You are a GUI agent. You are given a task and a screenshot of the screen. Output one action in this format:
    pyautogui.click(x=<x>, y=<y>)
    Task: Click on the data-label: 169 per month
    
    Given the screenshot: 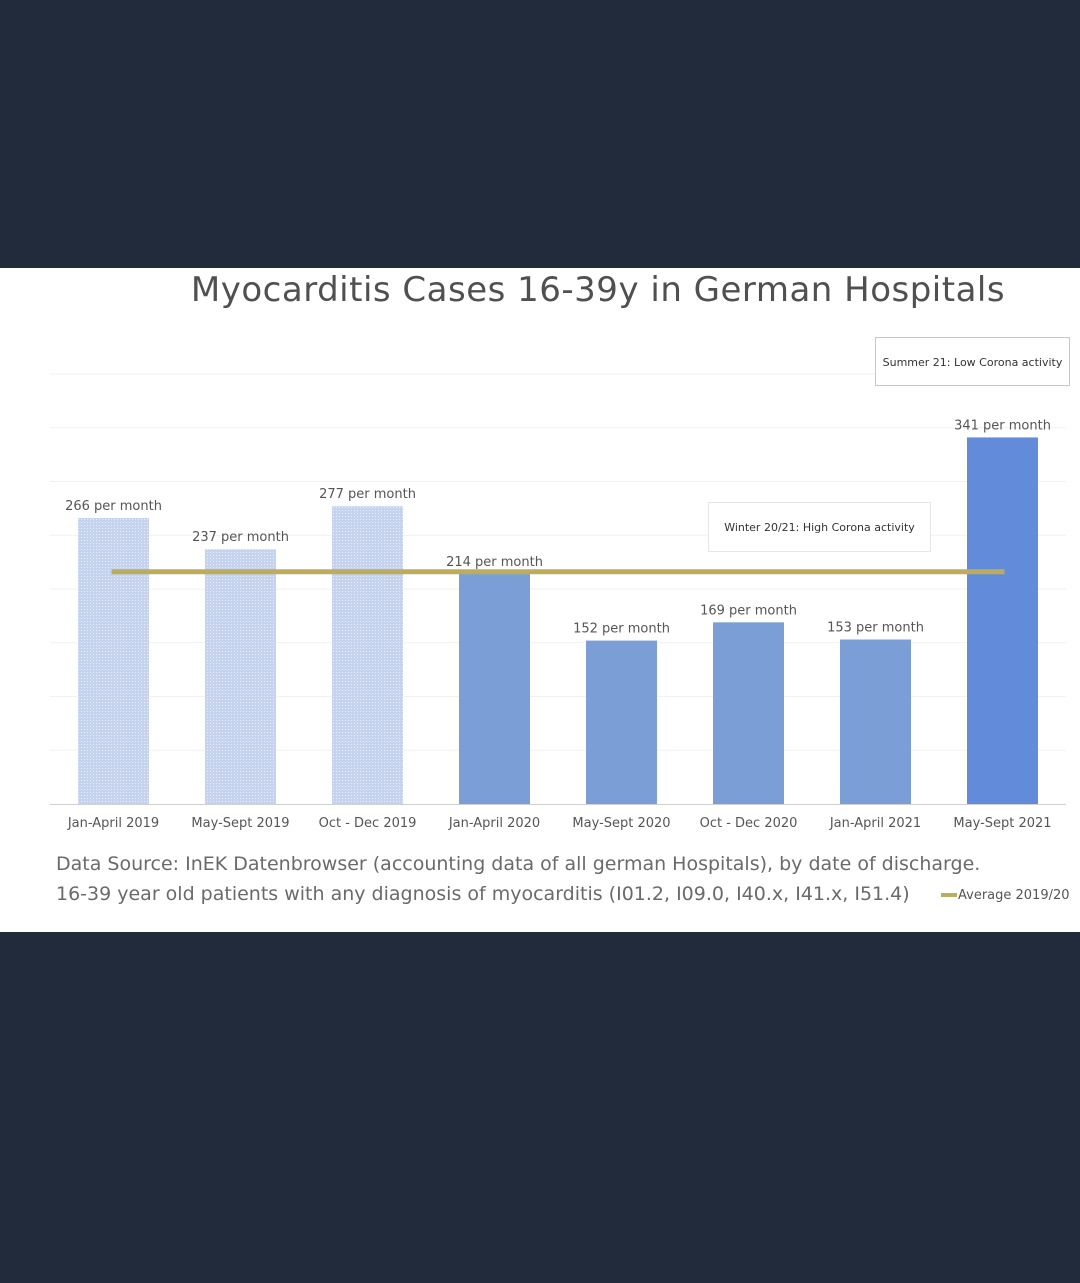 What is the action you would take?
    pyautogui.click(x=748, y=610)
    